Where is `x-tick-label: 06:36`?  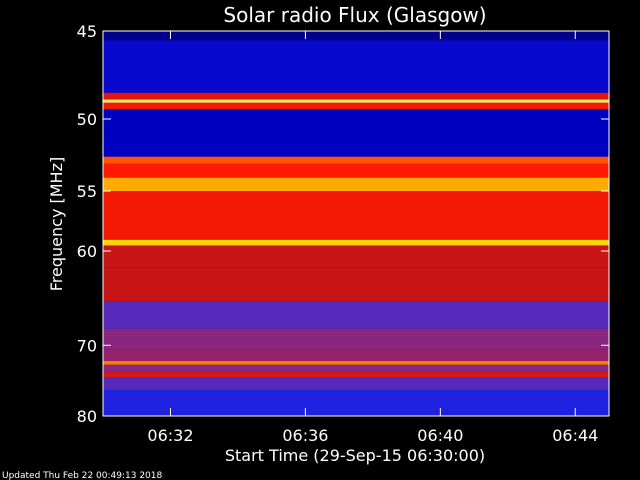
x-tick-label: 06:36 is located at coordinates (305, 435).